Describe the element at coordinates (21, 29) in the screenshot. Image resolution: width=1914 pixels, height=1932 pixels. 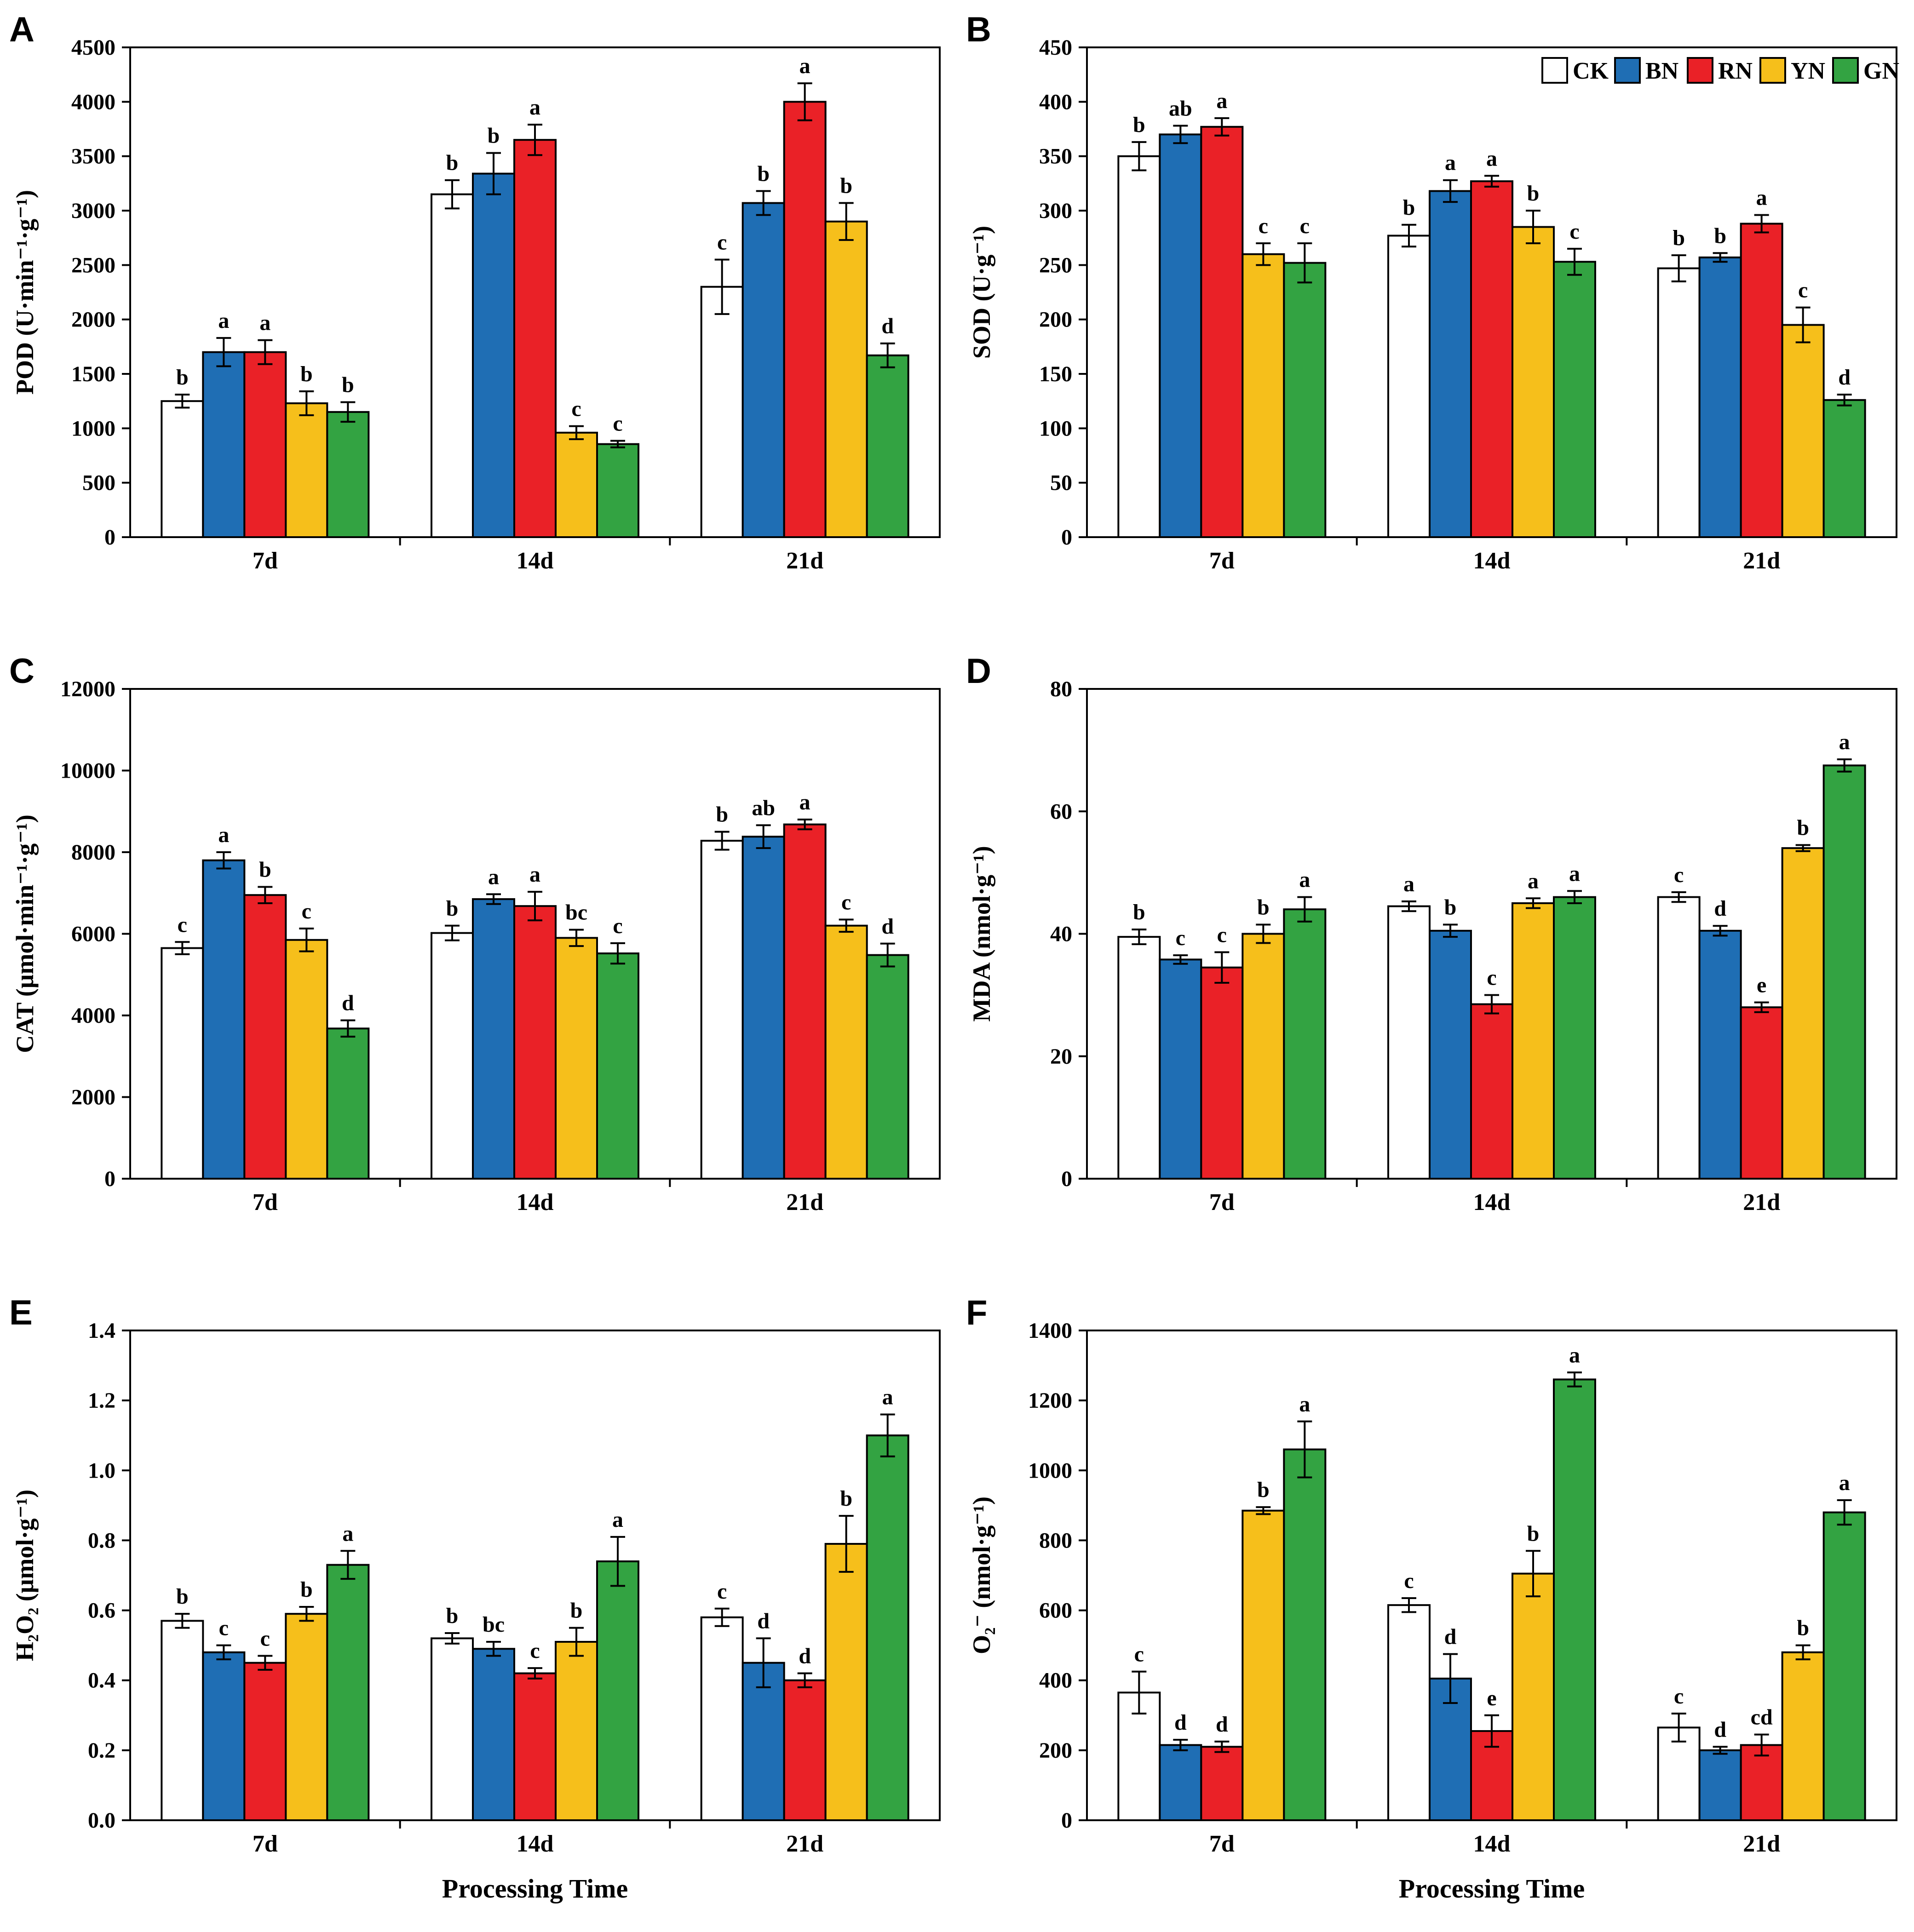
I see `panel-letter: A` at that location.